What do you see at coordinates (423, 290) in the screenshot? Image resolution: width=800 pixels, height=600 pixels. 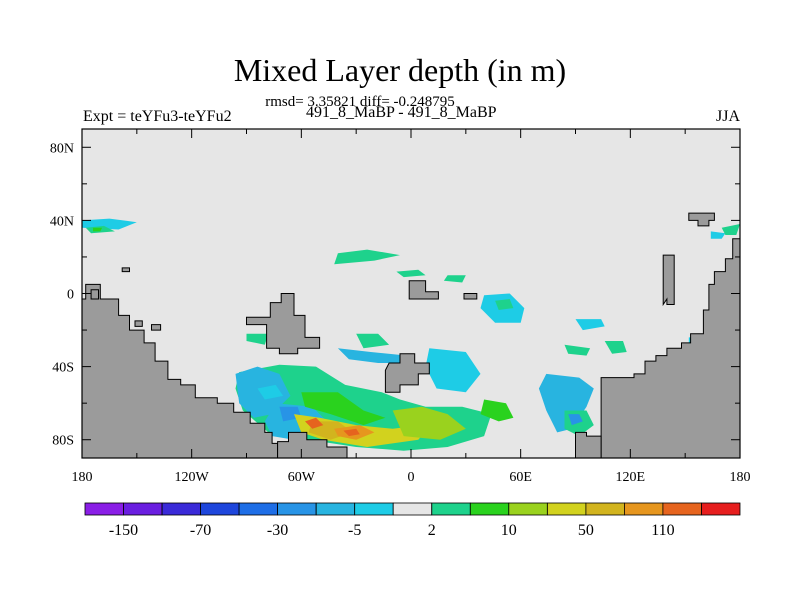 I see `land-arabian-block` at bounding box center [423, 290].